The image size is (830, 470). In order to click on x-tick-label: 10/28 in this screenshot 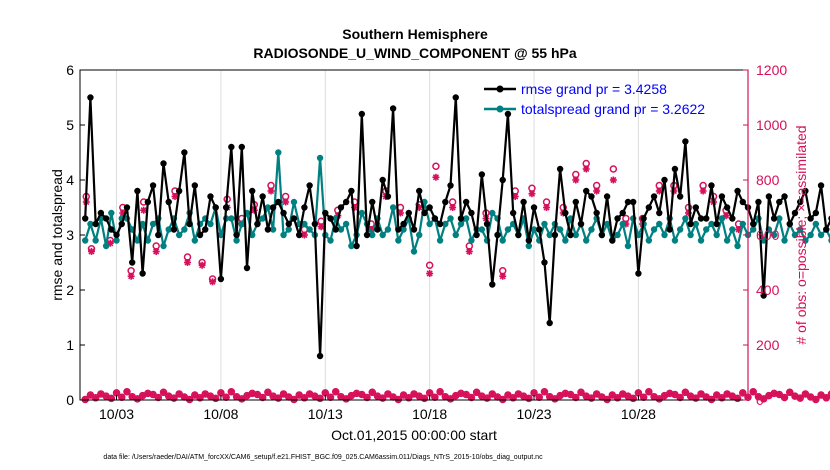, I will do `click(638, 414)`.